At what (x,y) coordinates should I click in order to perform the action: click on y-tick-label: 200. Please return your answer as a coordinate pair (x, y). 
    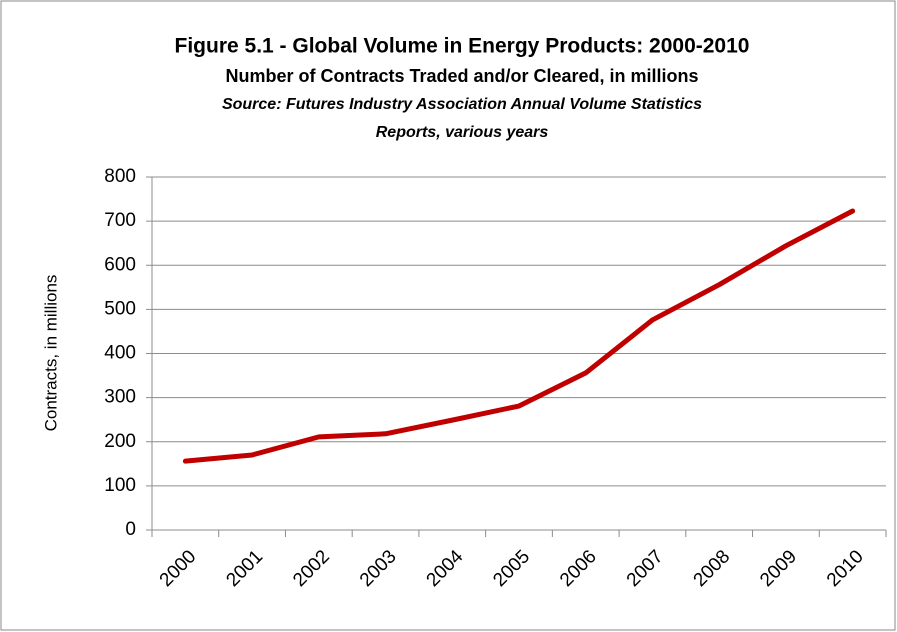
    Looking at the image, I should click on (120, 441).